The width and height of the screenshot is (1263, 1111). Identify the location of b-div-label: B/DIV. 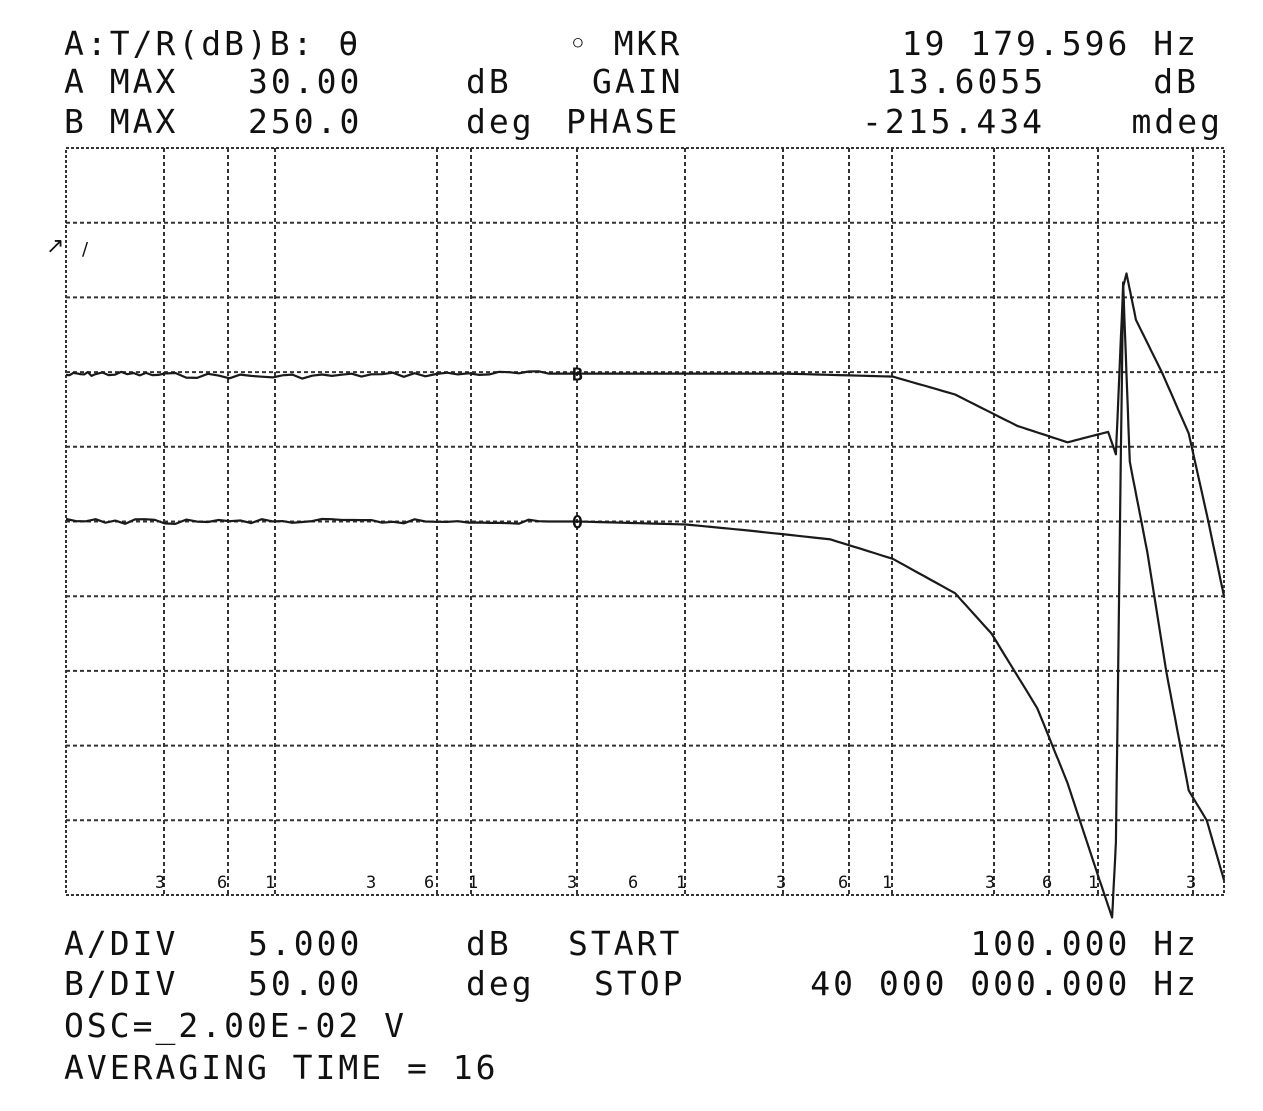
(121, 983).